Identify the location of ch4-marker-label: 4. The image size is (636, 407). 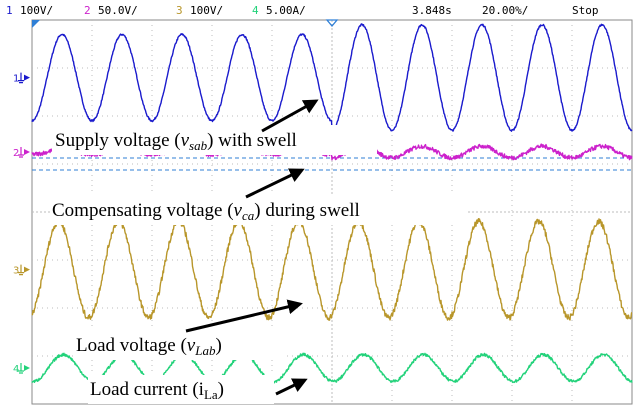
(16, 369).